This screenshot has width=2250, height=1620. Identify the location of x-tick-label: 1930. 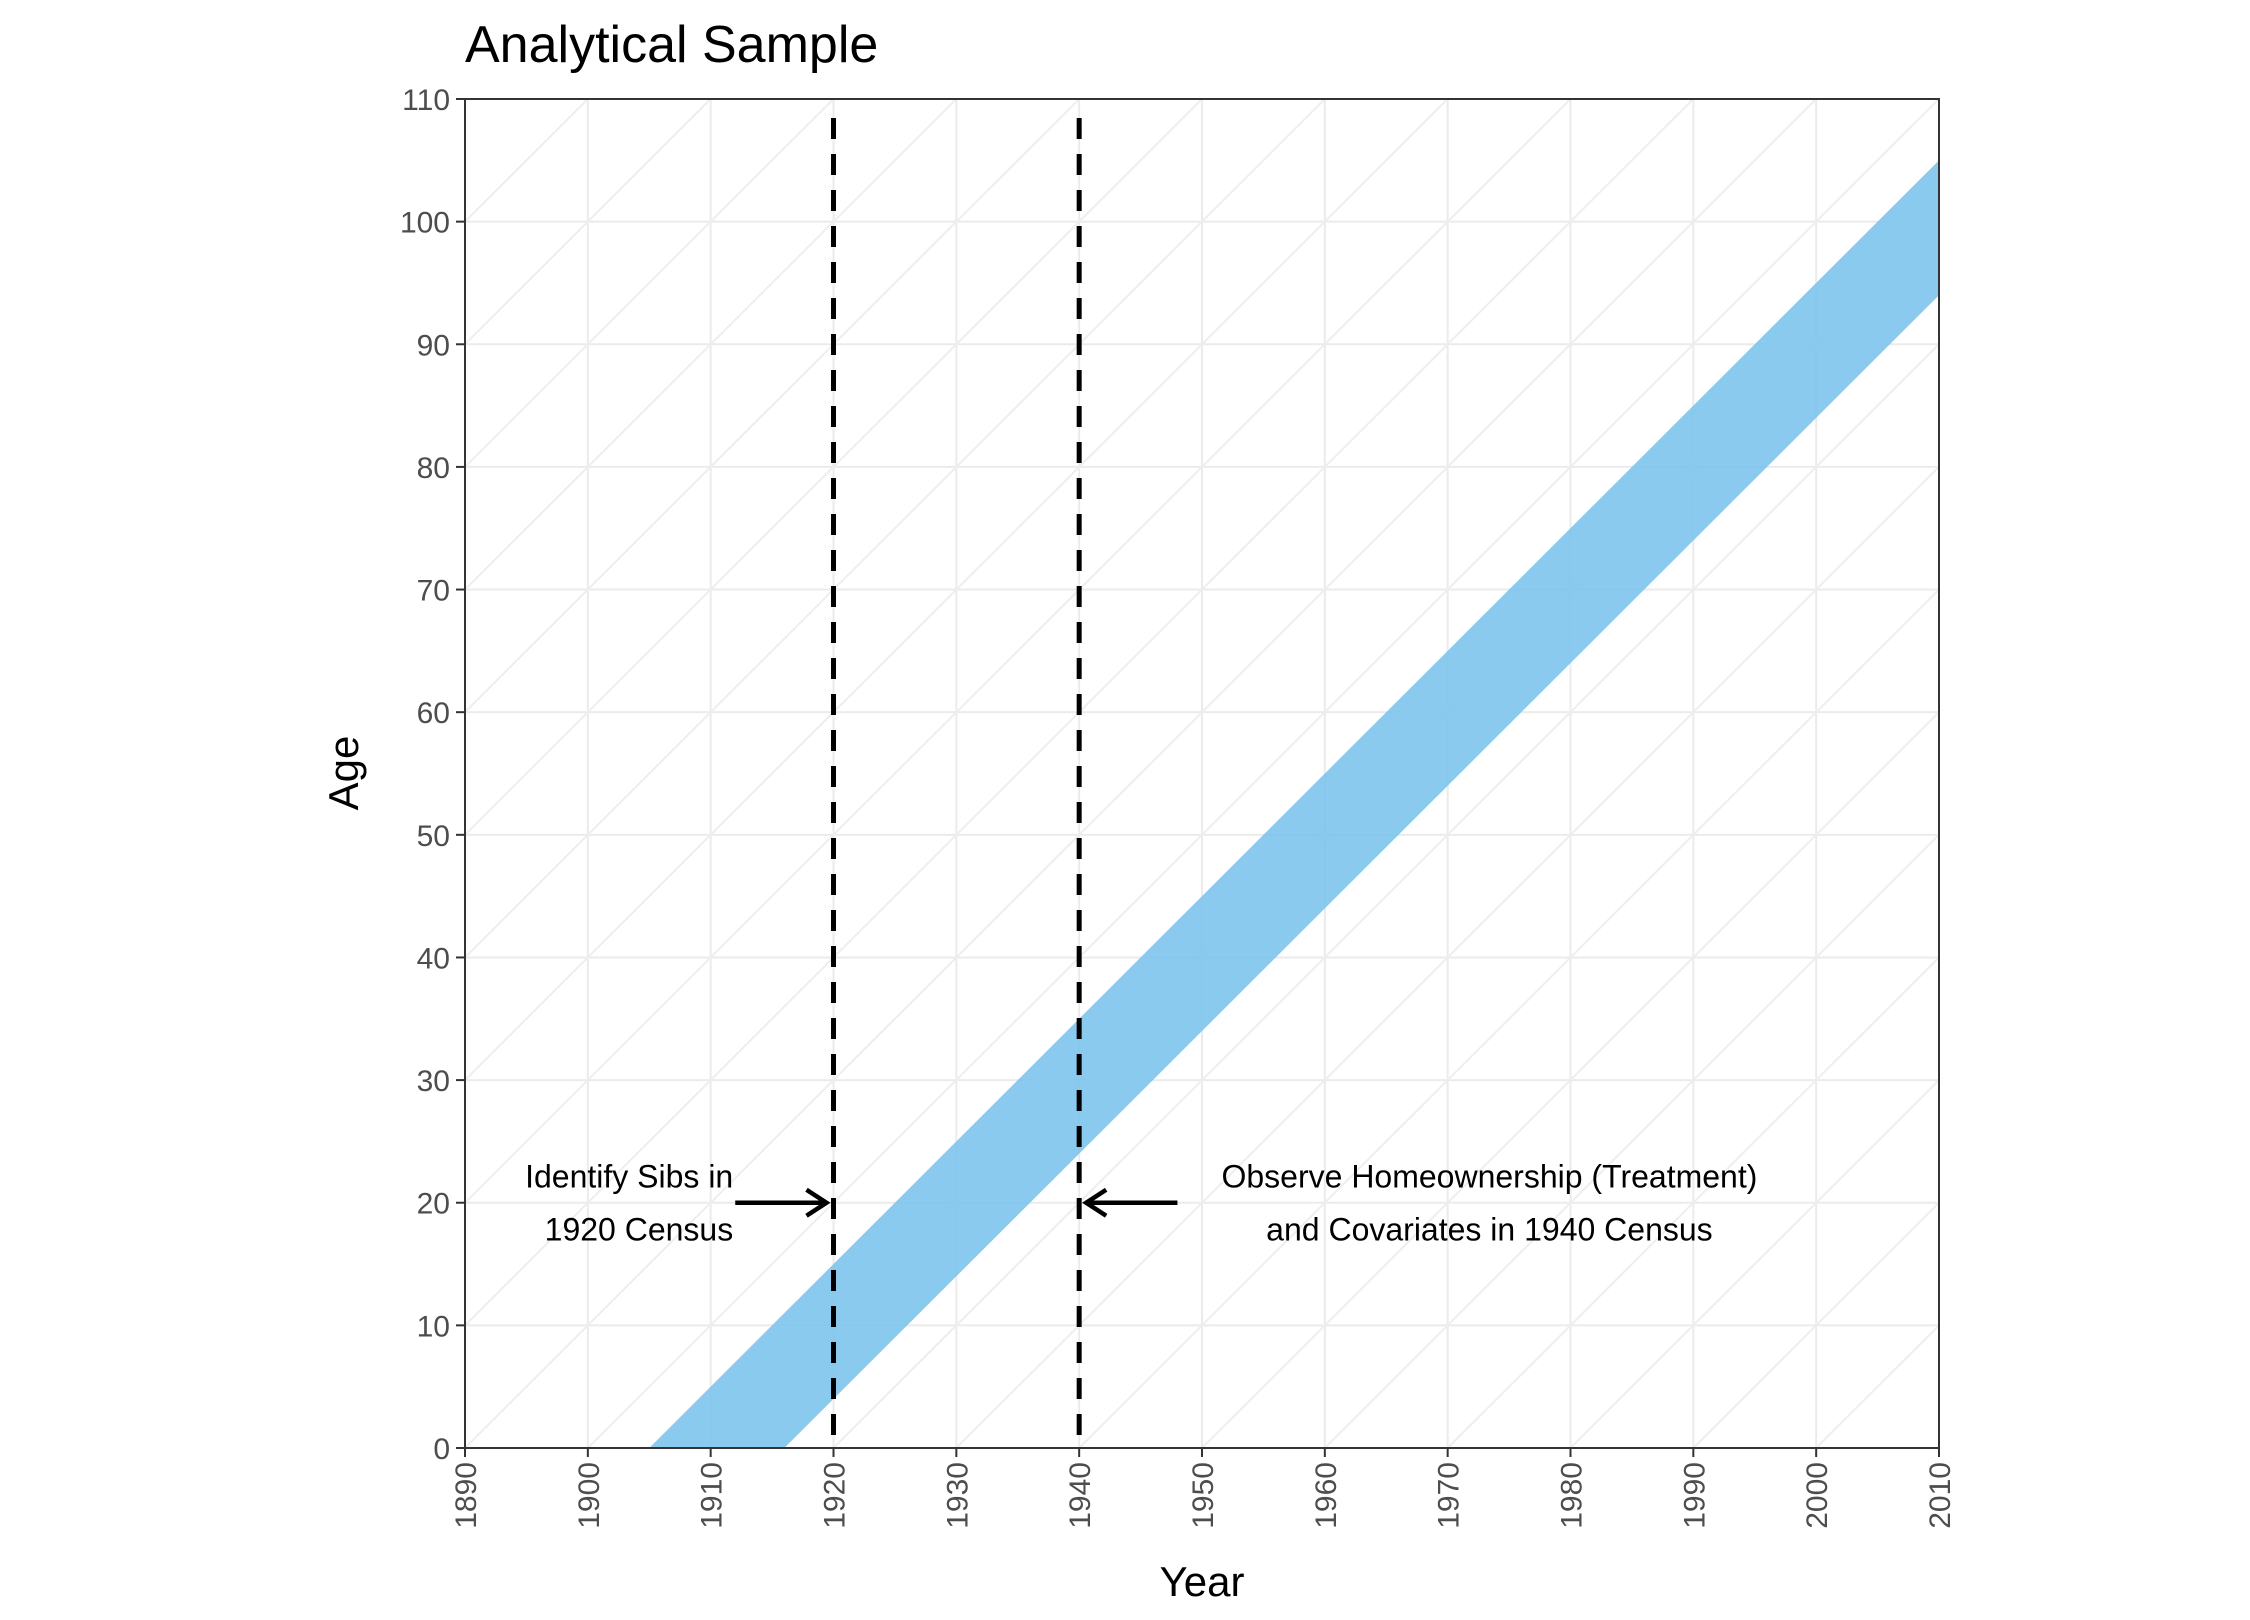
(957, 1495).